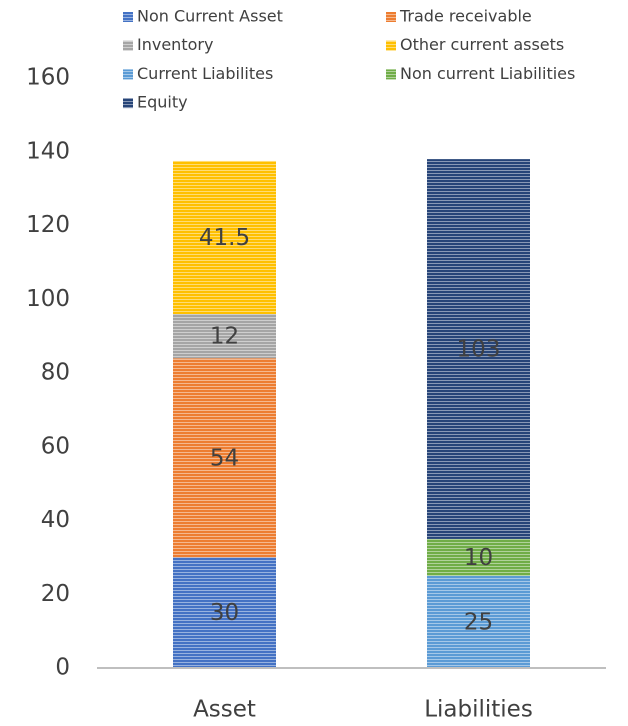 Image resolution: width=628 pixels, height=726 pixels. Describe the element at coordinates (205, 73) in the screenshot. I see `legend-label: Current Liabilites` at that location.